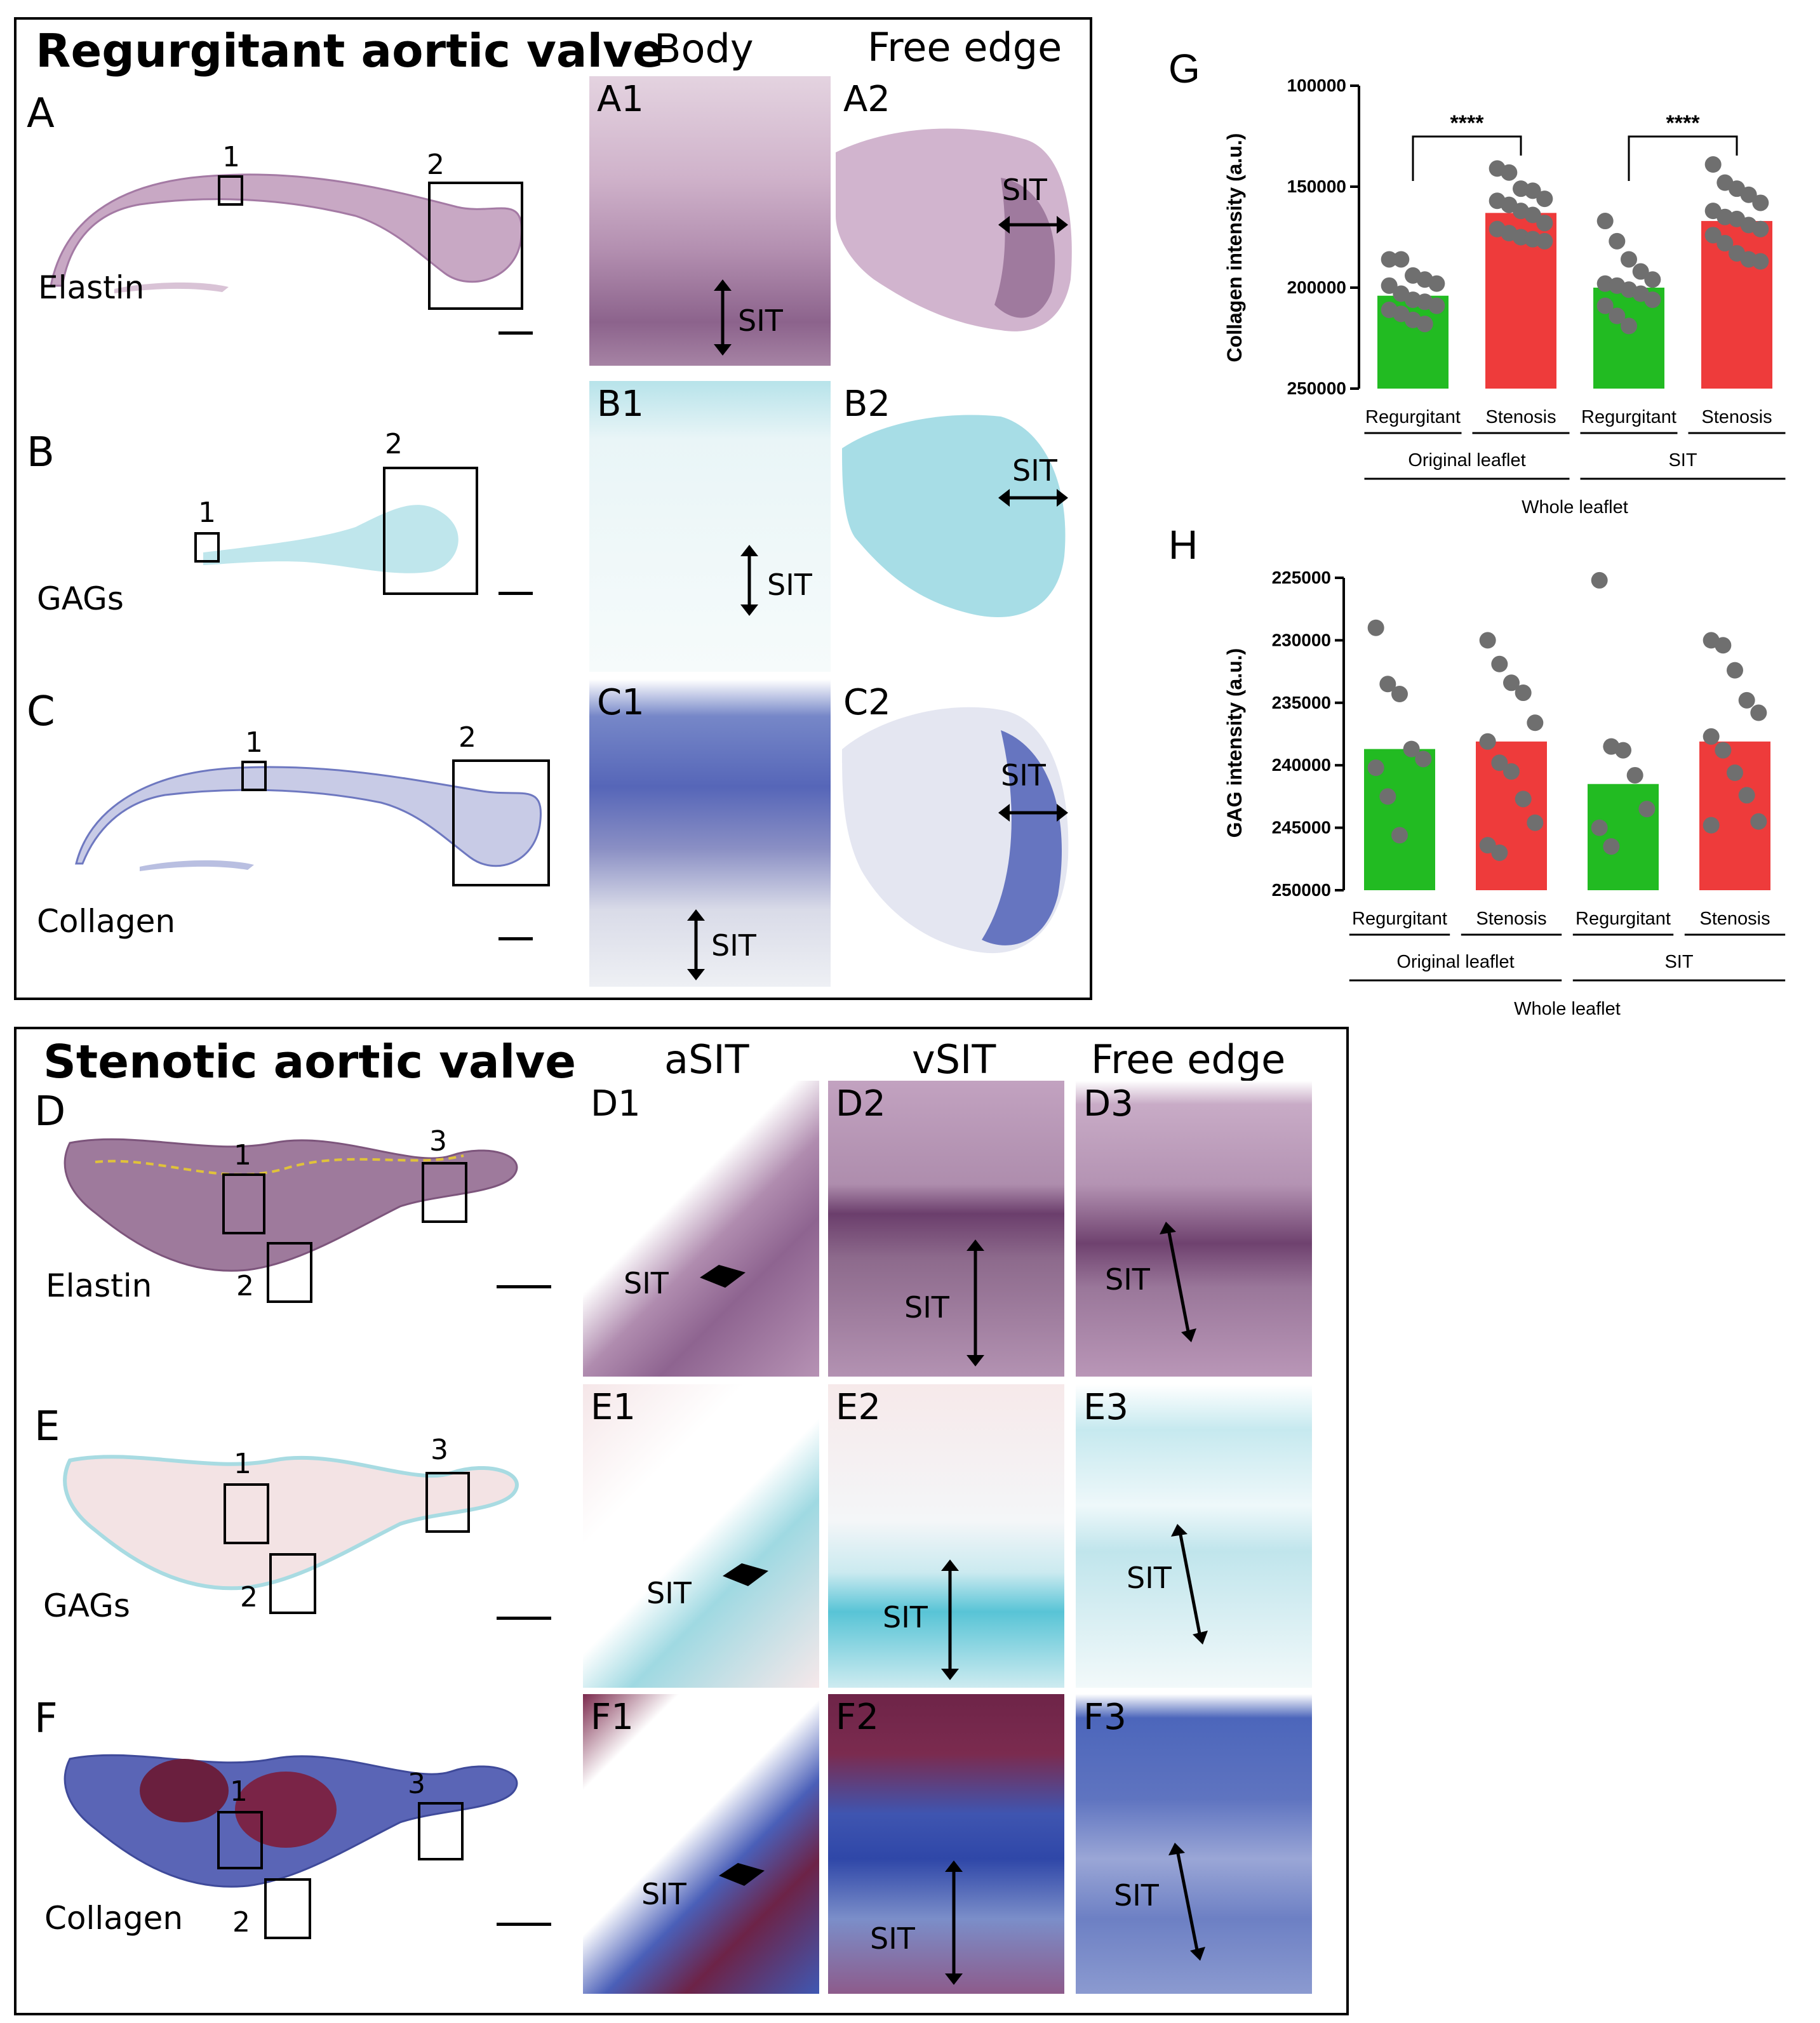  What do you see at coordinates (1467, 158) in the screenshot?
I see `significance-bracket` at bounding box center [1467, 158].